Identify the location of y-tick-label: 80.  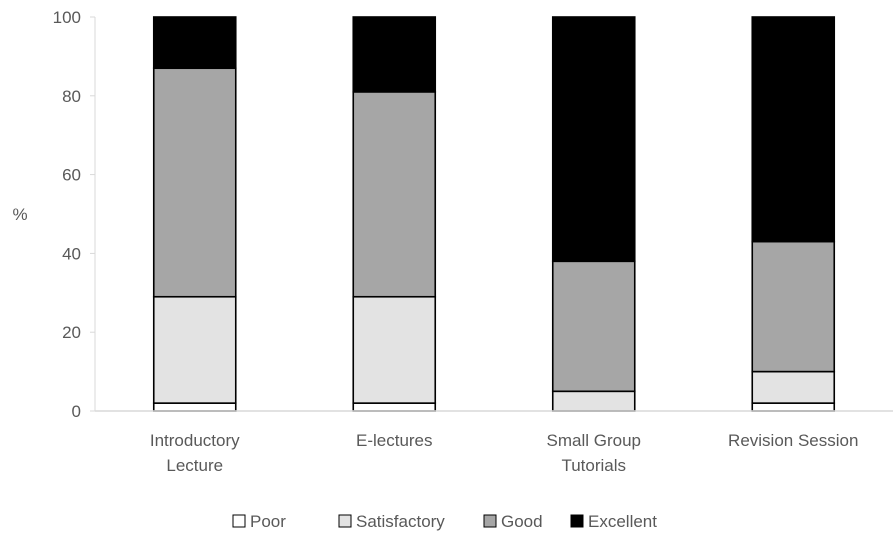
(71, 96).